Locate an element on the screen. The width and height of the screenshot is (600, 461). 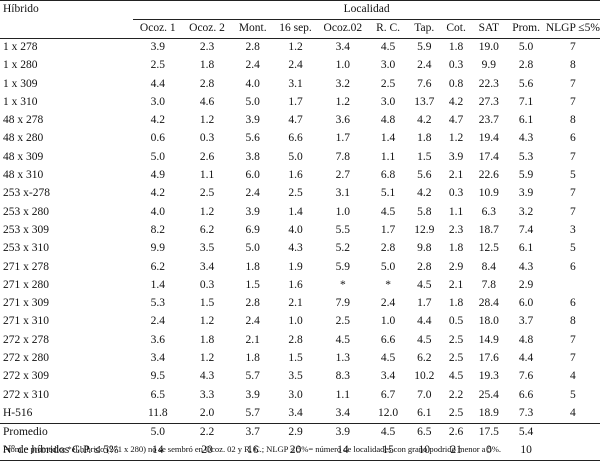
table-cell: 19.3 is located at coordinates (488, 376).